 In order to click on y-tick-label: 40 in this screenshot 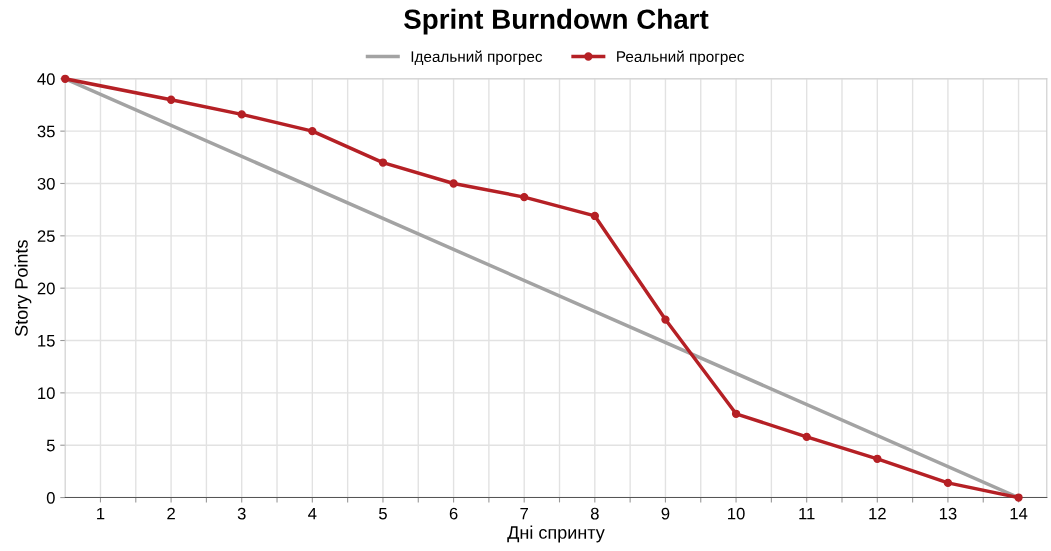, I will do `click(46, 79)`.